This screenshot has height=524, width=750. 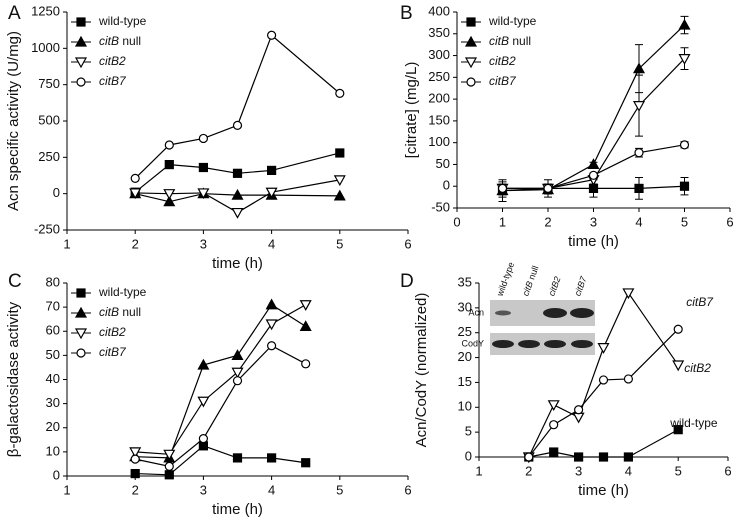 What do you see at coordinates (465, 281) in the screenshot?
I see `y-tick-label: 35` at bounding box center [465, 281].